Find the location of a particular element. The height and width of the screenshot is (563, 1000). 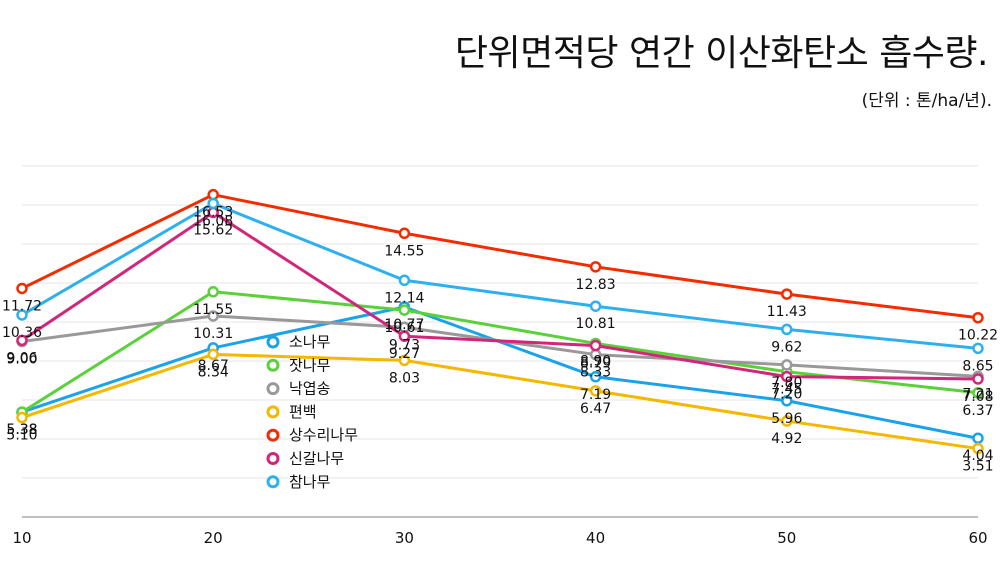

legend-label: 상수리나무 is located at coordinates (323, 435).